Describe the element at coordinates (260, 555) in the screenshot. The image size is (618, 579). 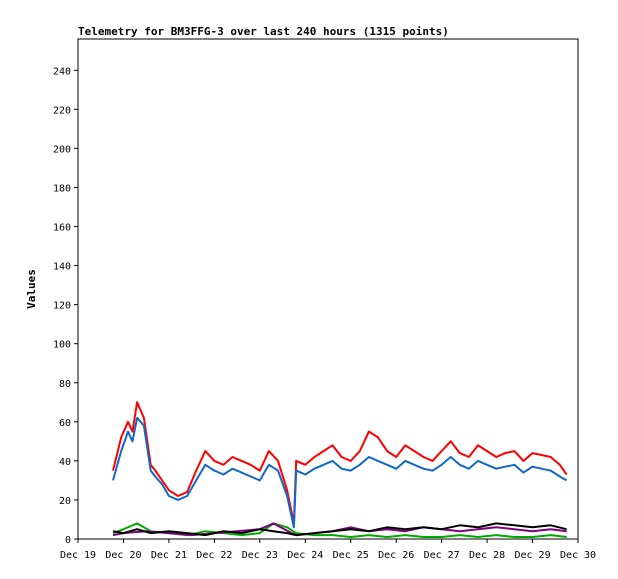
I see `x-tick-label: Dec 23` at that location.